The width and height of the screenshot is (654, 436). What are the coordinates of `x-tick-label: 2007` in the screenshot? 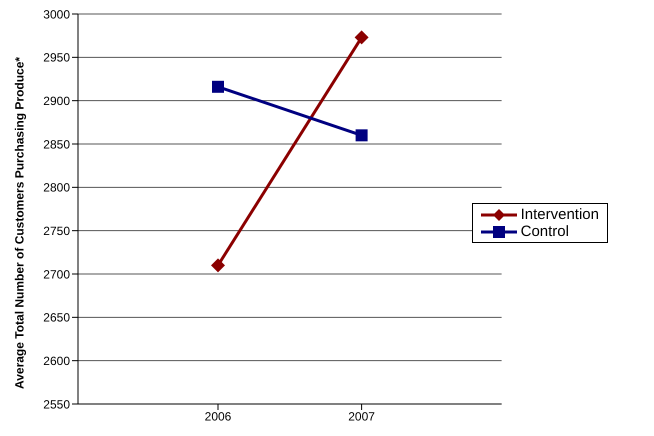 It's located at (362, 417).